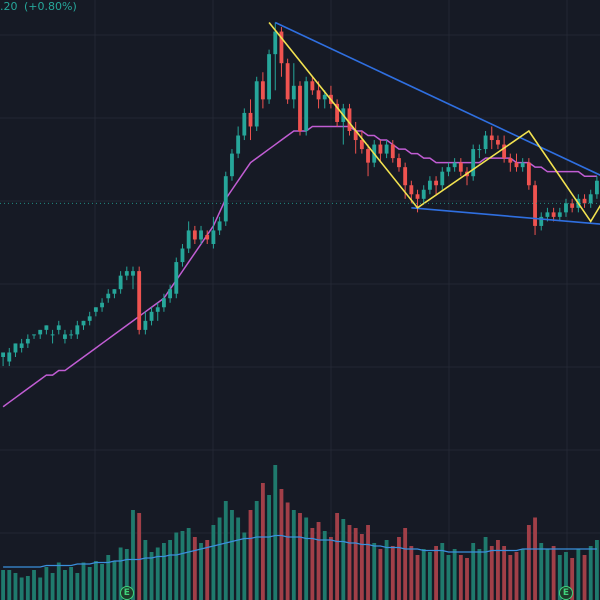 The width and height of the screenshot is (600, 600). What do you see at coordinates (9, 6) in the screenshot?
I see `price-change-value: .20` at bounding box center [9, 6].